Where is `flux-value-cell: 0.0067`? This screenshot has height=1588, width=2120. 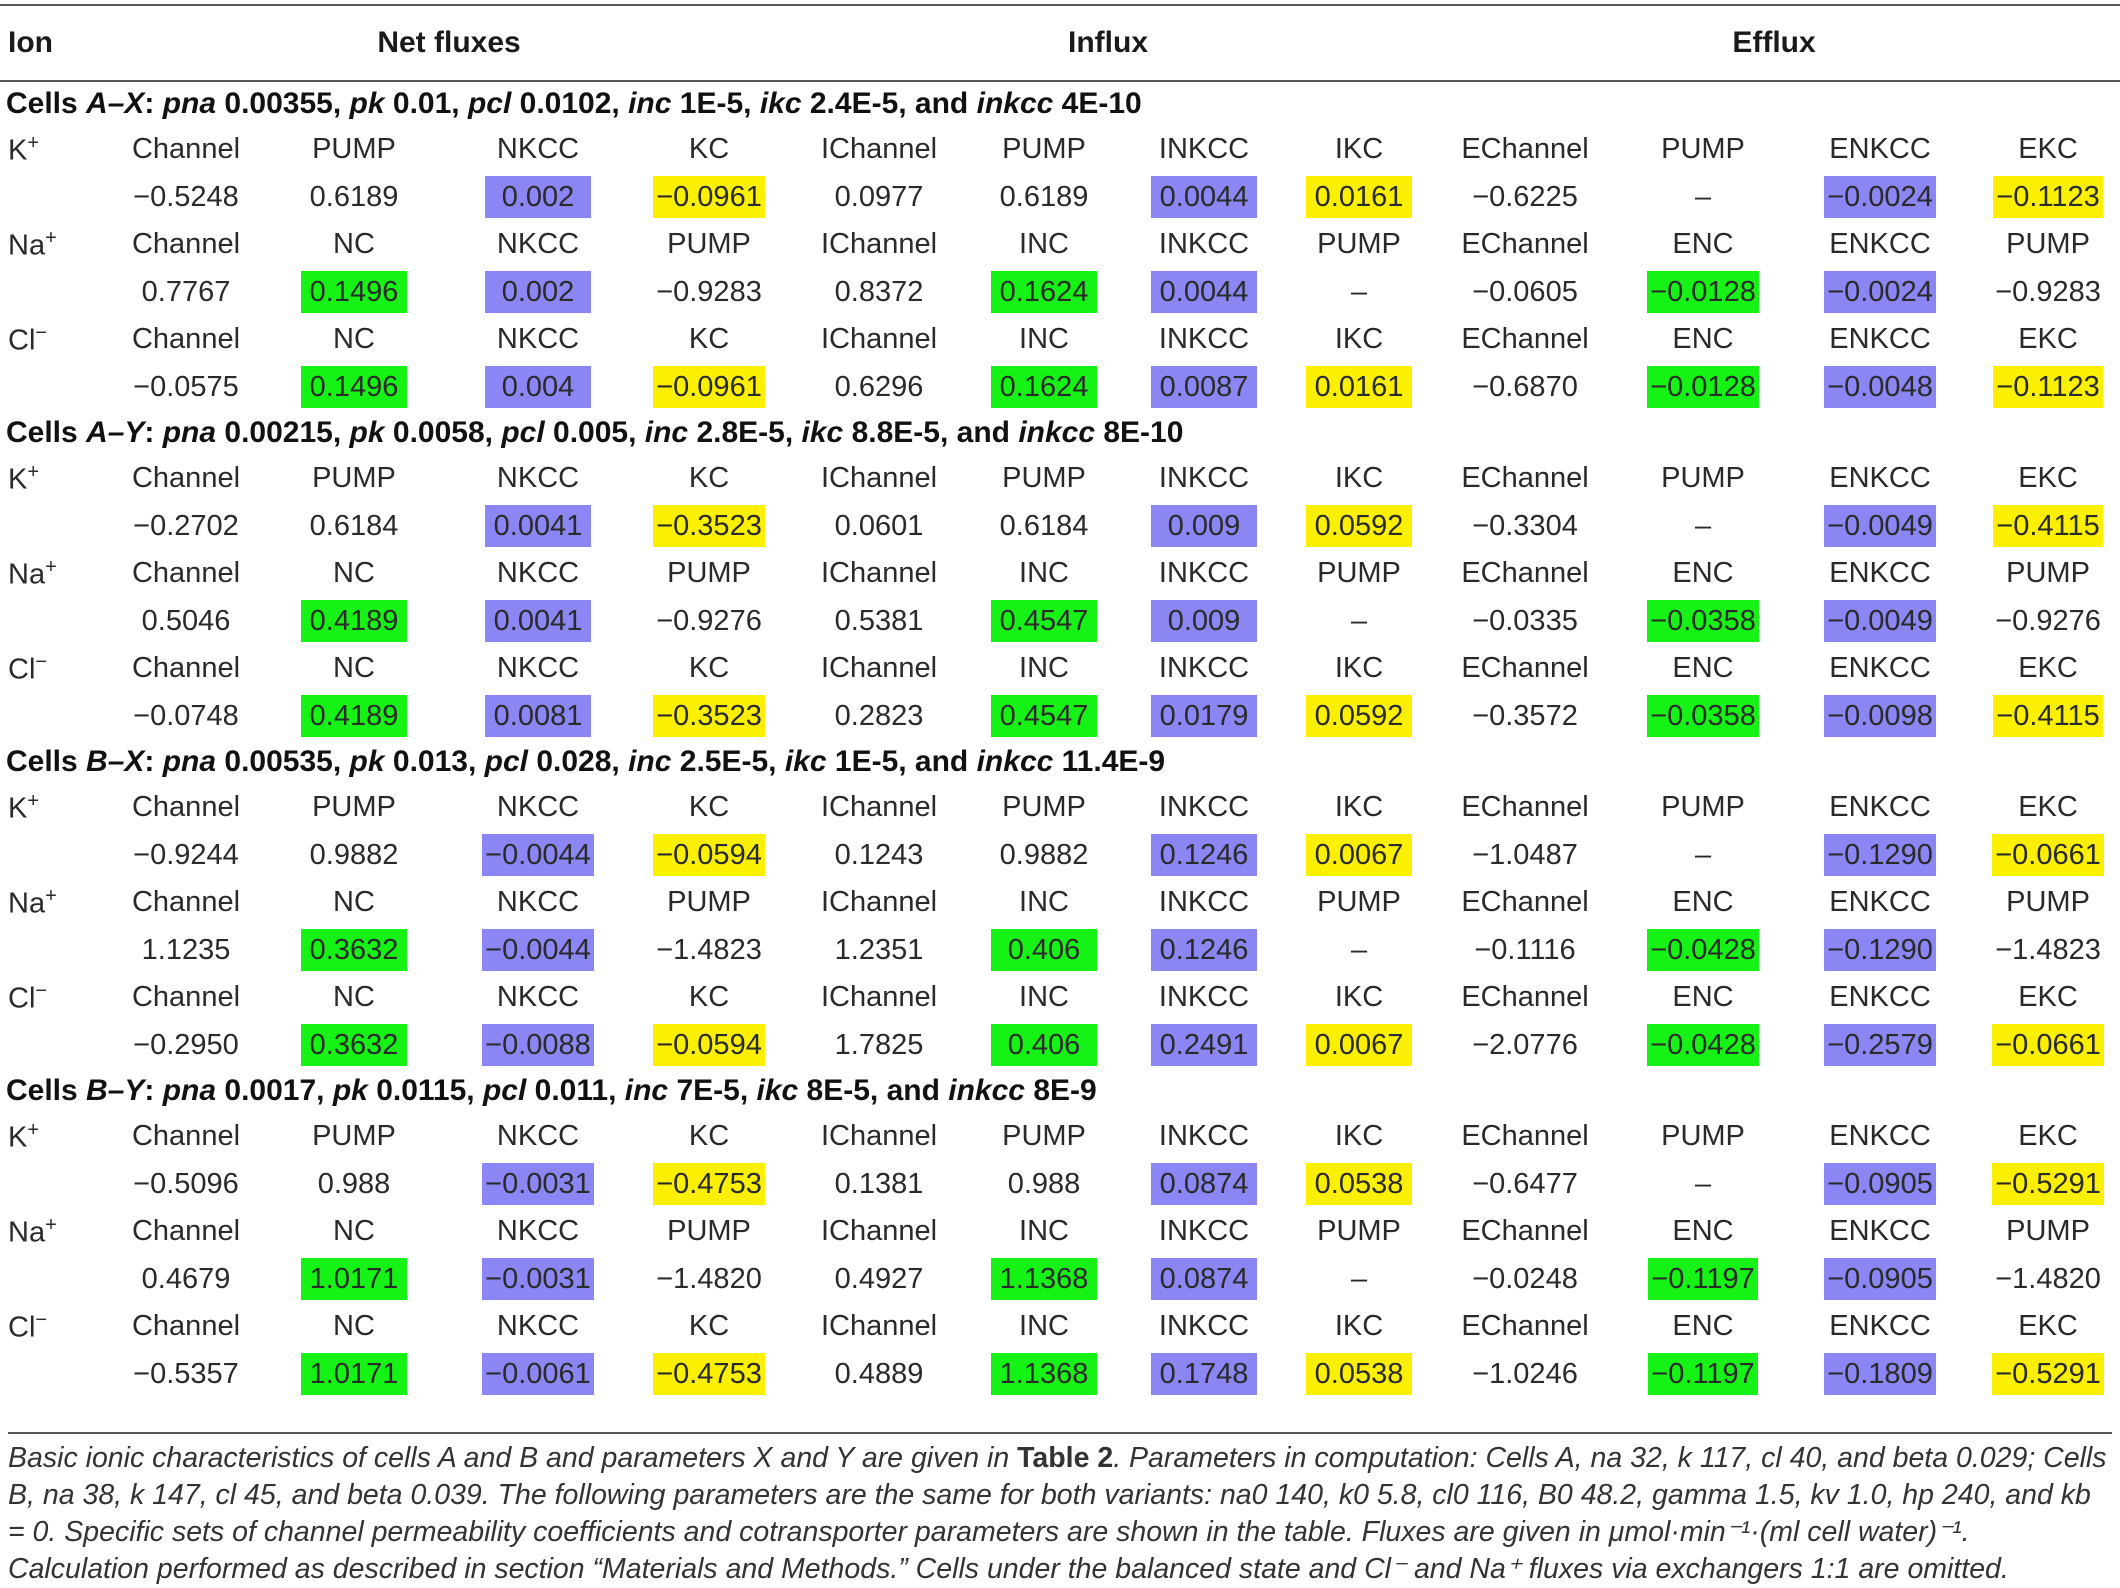 flux-value-cell: 0.0067 is located at coordinates (1359, 1046).